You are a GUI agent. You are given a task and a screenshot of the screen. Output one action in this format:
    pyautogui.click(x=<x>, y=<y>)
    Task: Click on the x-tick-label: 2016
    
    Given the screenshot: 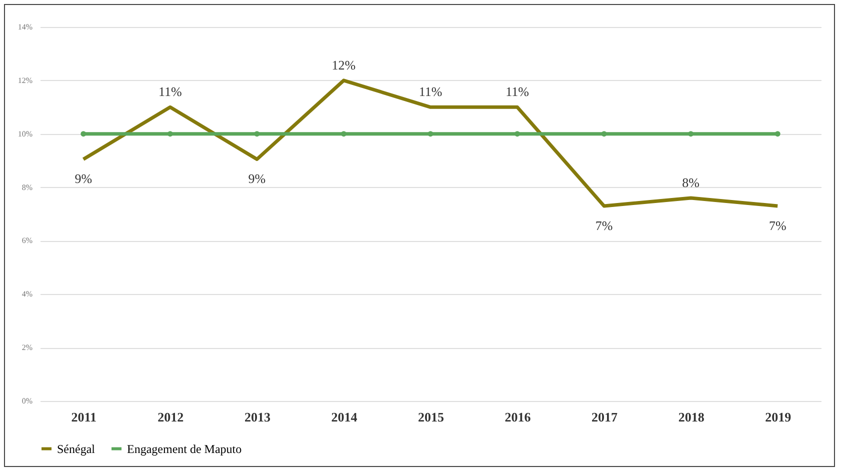 What is the action you would take?
    pyautogui.click(x=518, y=417)
    